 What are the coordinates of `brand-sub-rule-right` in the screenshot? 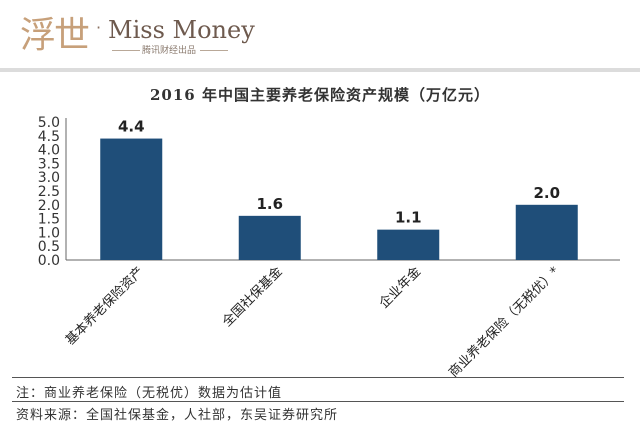 It's located at (214, 50).